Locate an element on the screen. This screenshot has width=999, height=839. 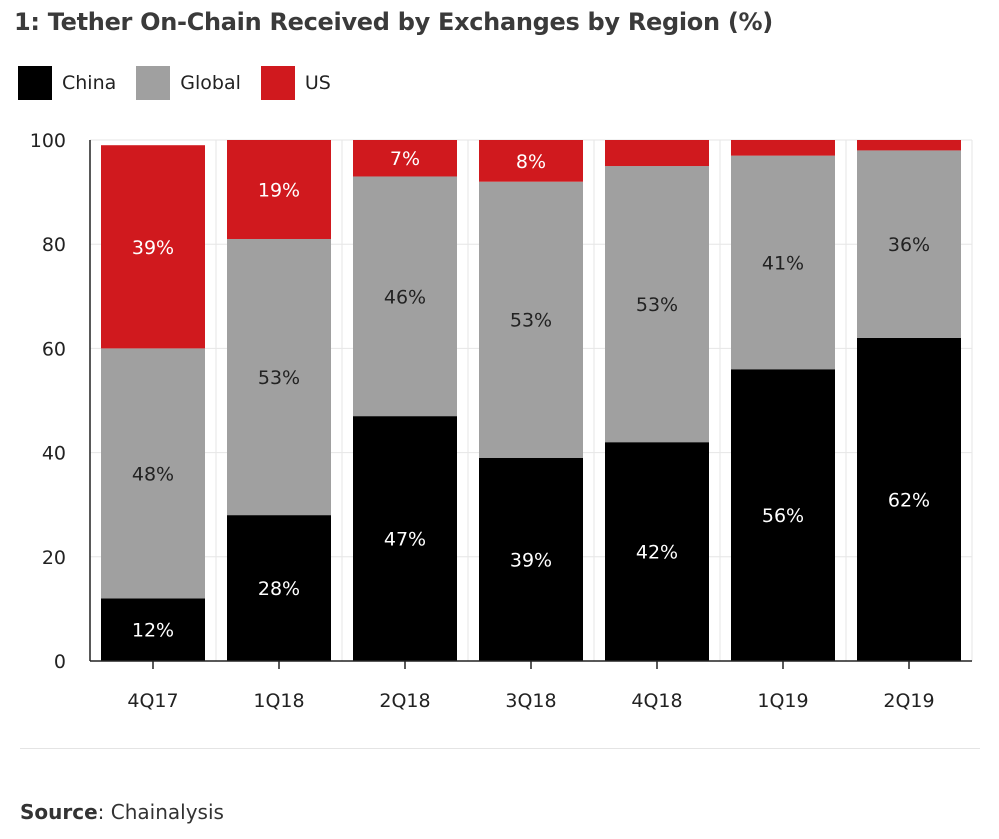
data-label: 41% is located at coordinates (783, 263).